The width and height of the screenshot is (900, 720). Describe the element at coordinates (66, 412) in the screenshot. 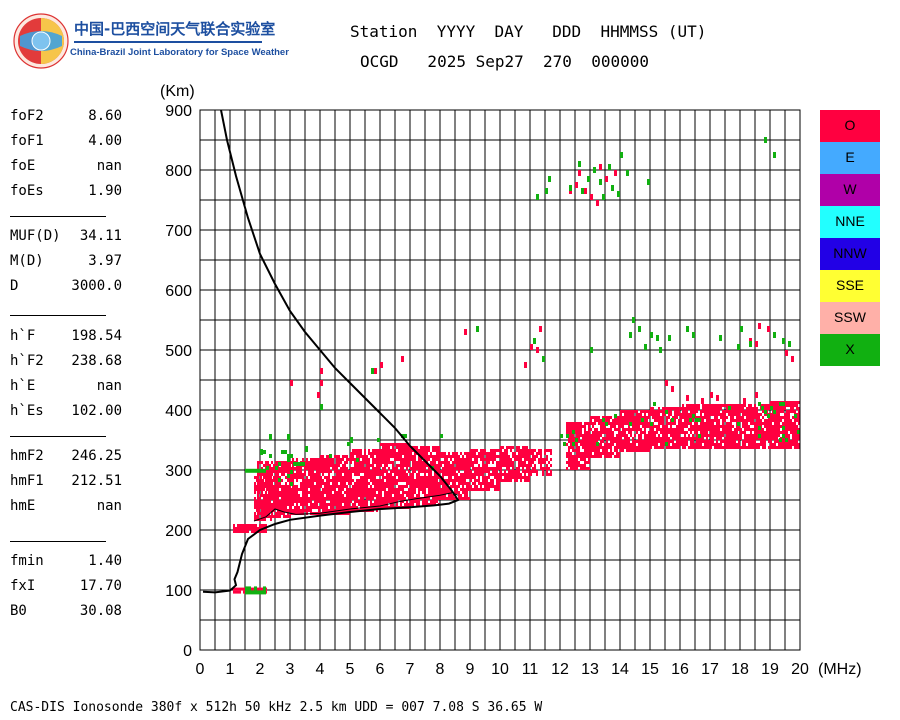

I see `param-row-hes: h`Es 102.00` at that location.